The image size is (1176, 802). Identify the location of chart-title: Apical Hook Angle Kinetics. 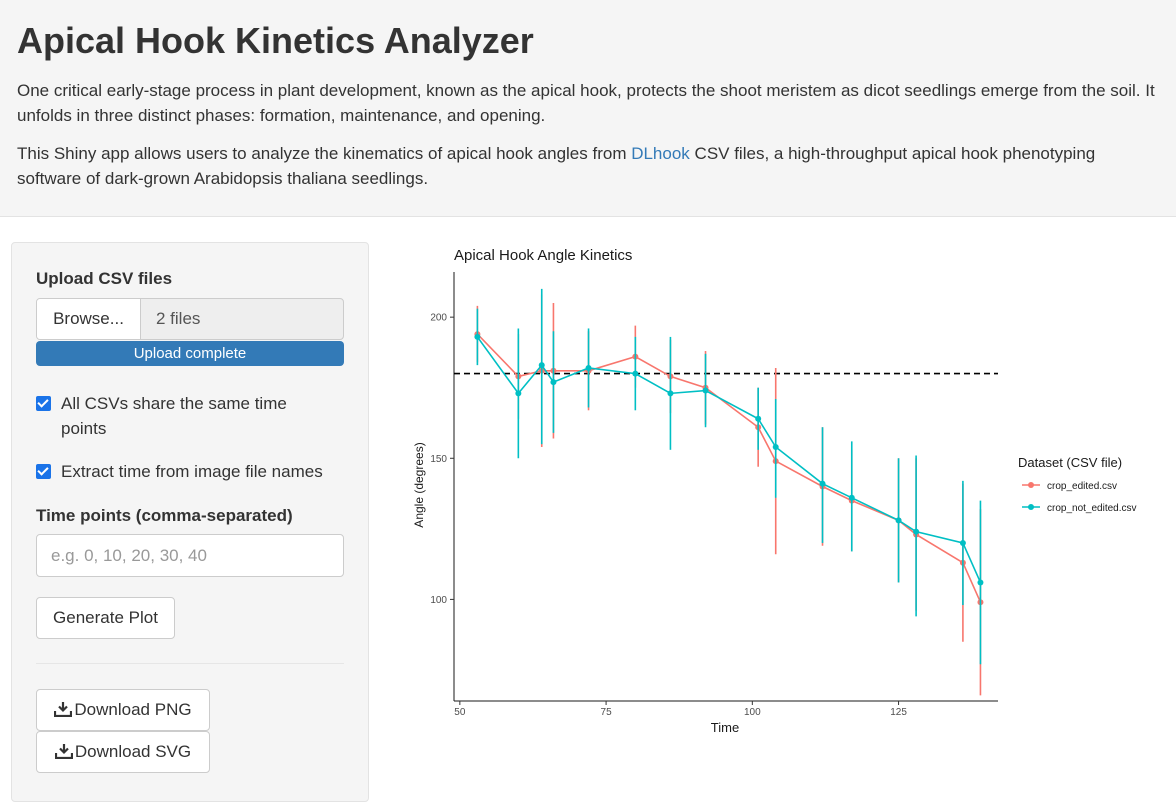
(543, 255).